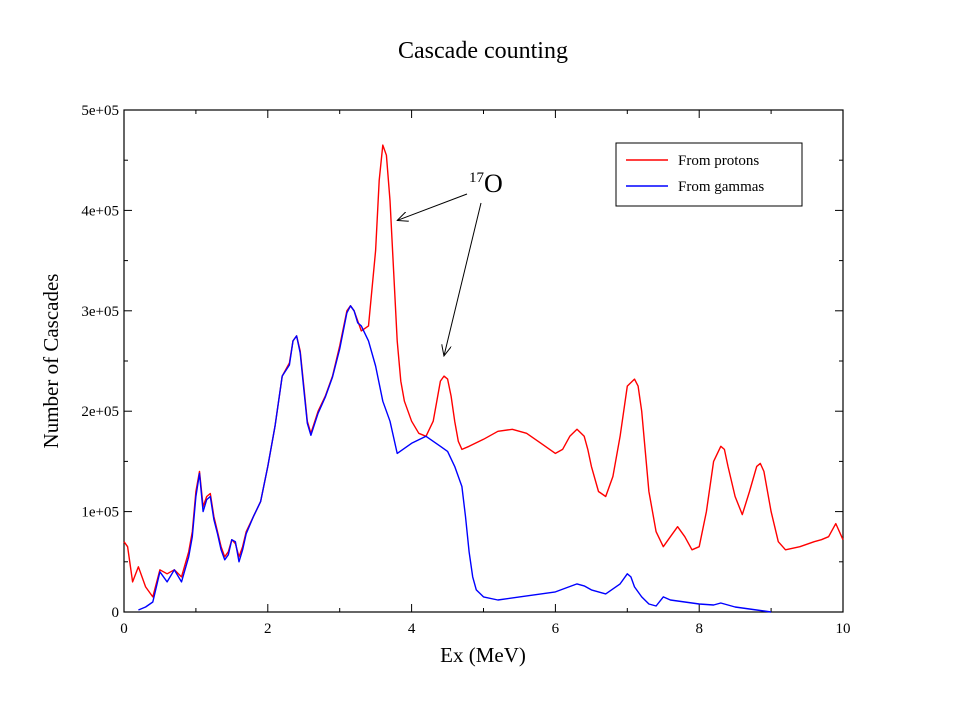  I want to click on y-axis-label: Number of Cascades, so click(51, 361).